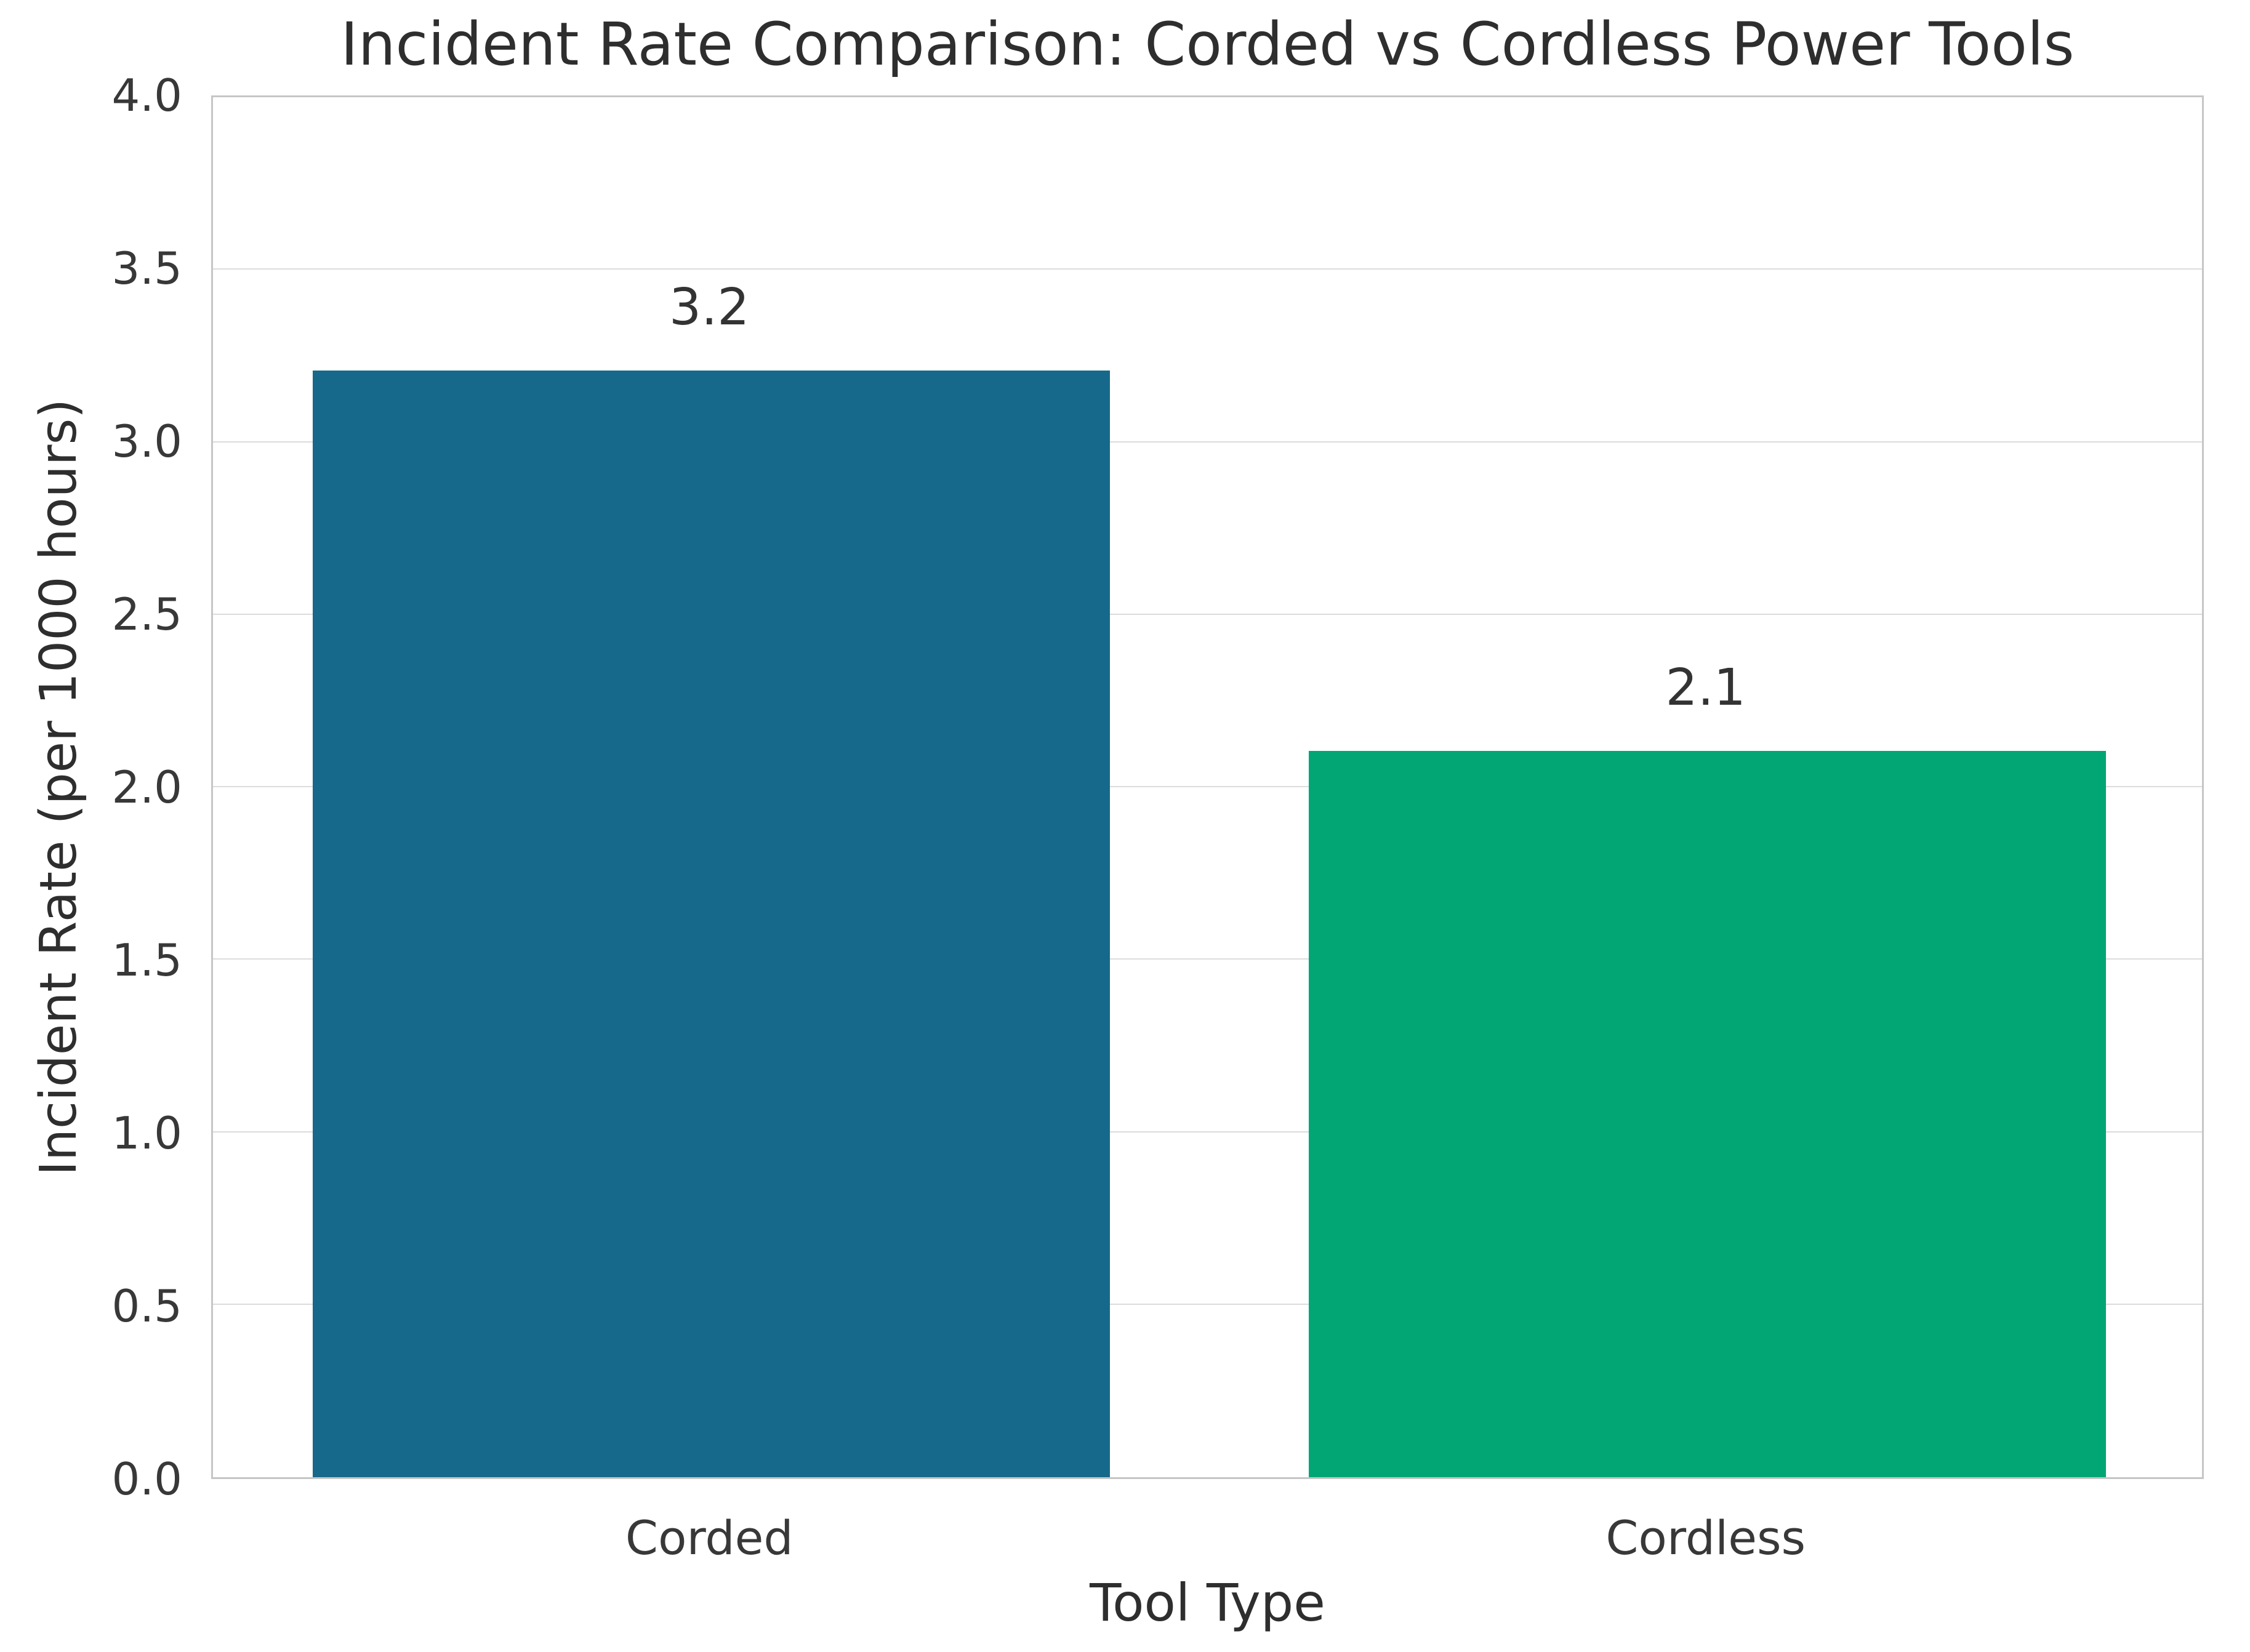 Image resolution: width=2250 pixels, height=1652 pixels. I want to click on y-tick-label: 1.5, so click(146, 960).